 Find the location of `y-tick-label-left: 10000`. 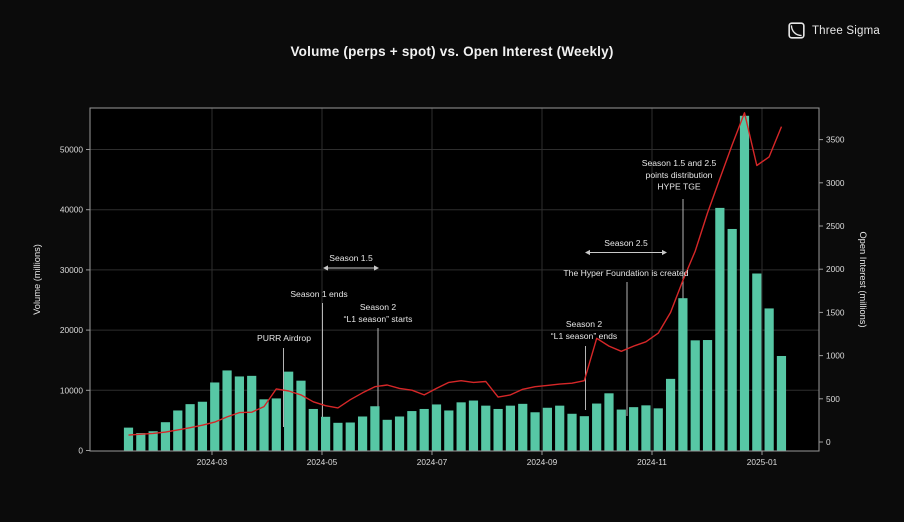

y-tick-label-left: 10000 is located at coordinates (71, 390).